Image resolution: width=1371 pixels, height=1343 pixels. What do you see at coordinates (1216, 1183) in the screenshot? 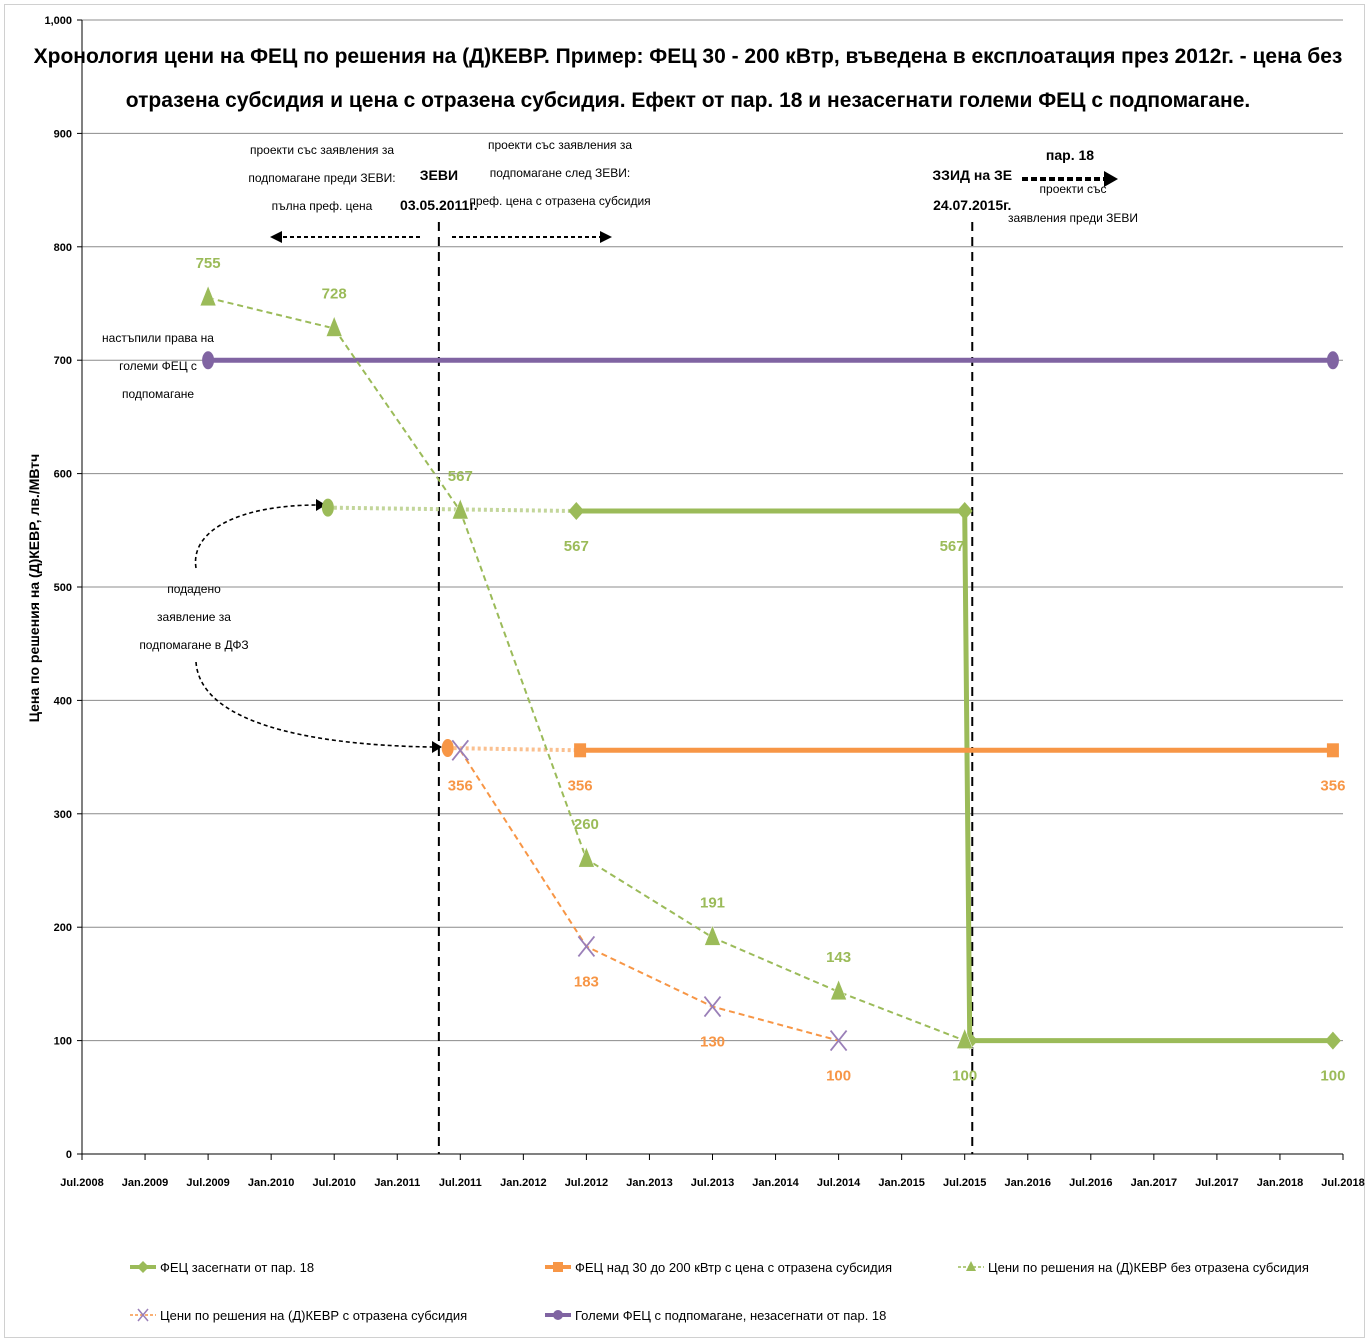
I see `x-tick-label: Jul.2017` at bounding box center [1216, 1183].